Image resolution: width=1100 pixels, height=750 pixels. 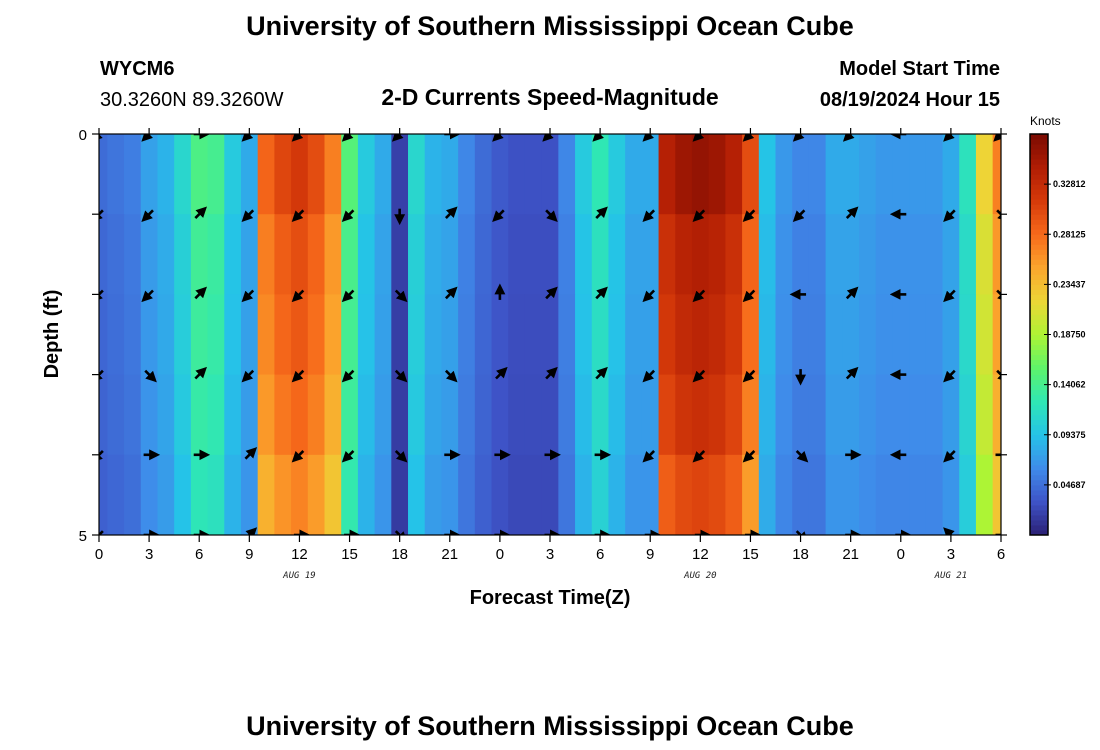 I want to click on model-start-value: 08/19/2024 Hour 15, so click(x=910, y=100).